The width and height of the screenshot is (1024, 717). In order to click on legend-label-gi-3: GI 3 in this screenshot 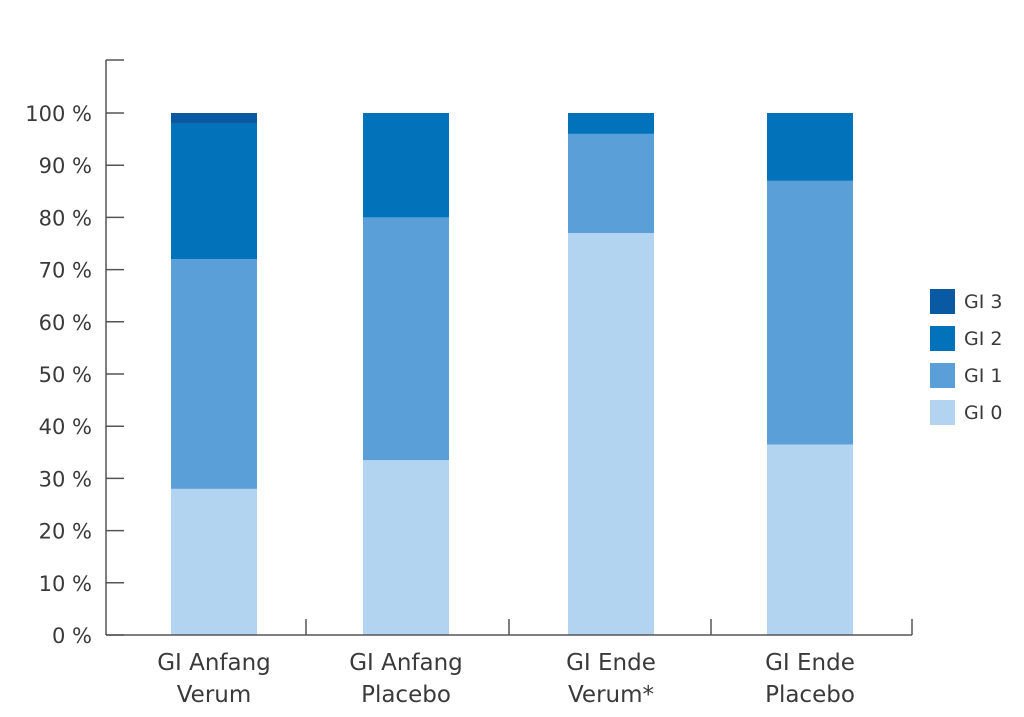, I will do `click(983, 302)`.